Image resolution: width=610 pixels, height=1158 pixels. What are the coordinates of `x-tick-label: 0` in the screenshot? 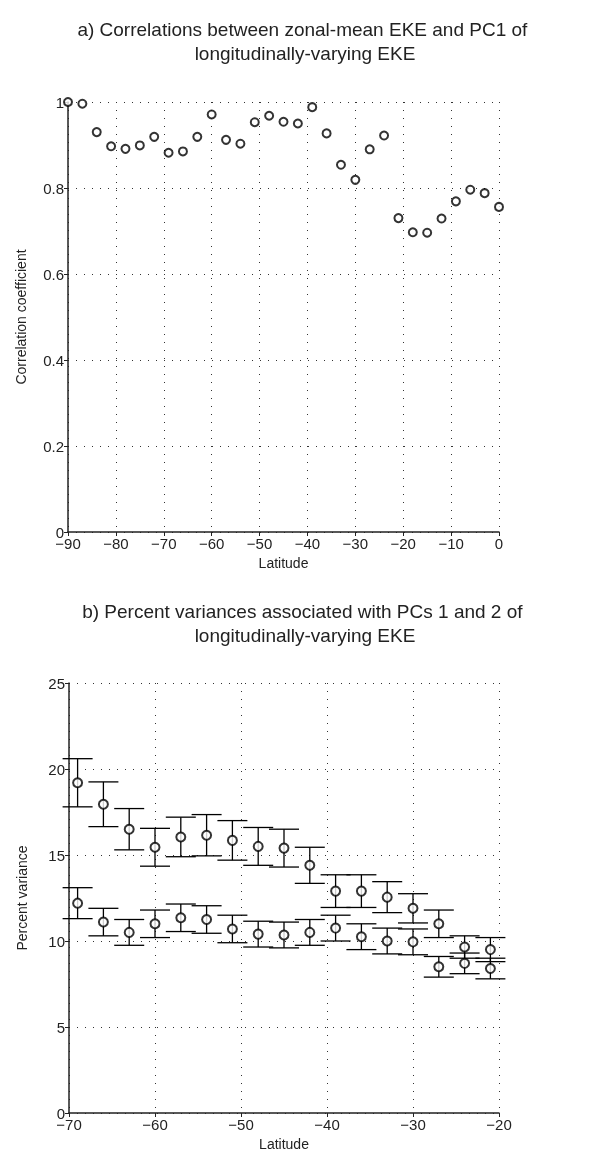 It's located at (499, 543).